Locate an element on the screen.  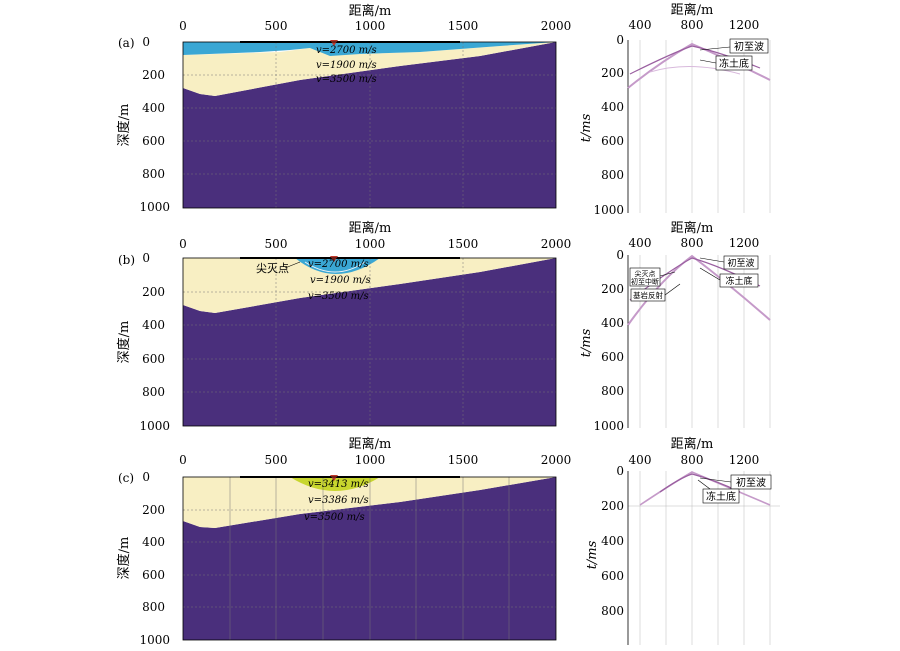
model-a-layer-top is located at coordinates (369, 49).